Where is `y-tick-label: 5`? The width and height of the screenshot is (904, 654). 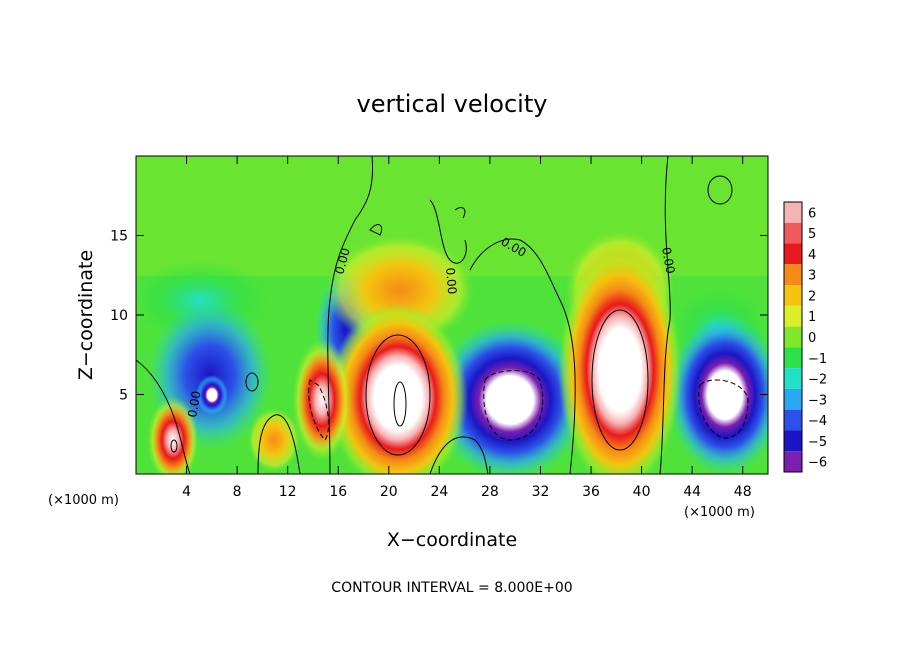 y-tick-label: 5 is located at coordinates (123, 396).